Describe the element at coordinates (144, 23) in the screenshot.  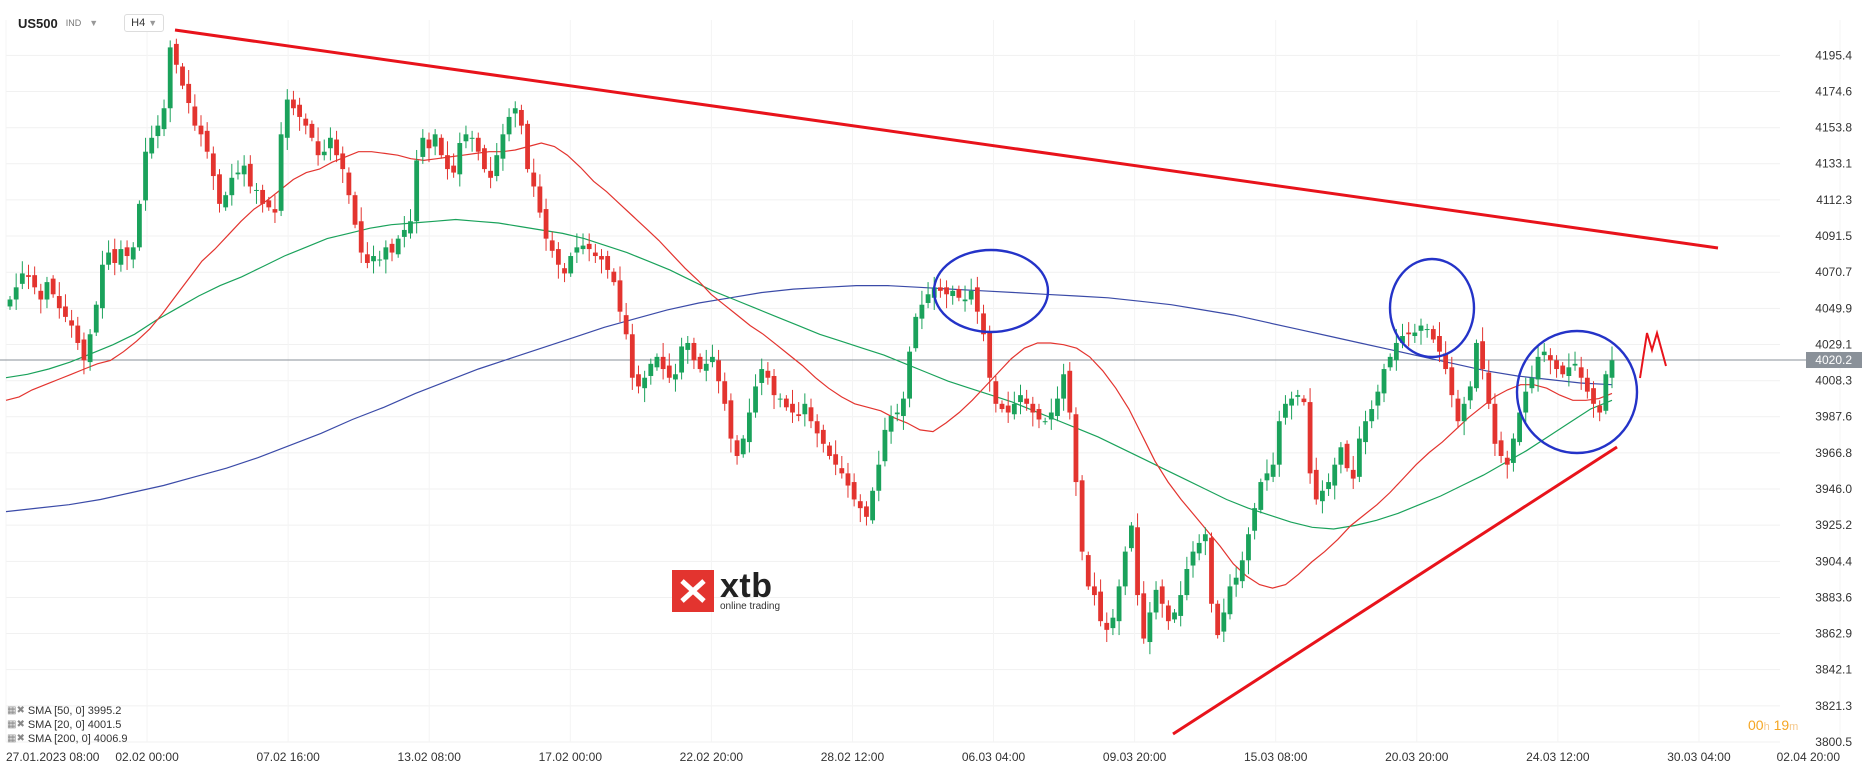
I see `timeframe-select: H4 ▼` at that location.